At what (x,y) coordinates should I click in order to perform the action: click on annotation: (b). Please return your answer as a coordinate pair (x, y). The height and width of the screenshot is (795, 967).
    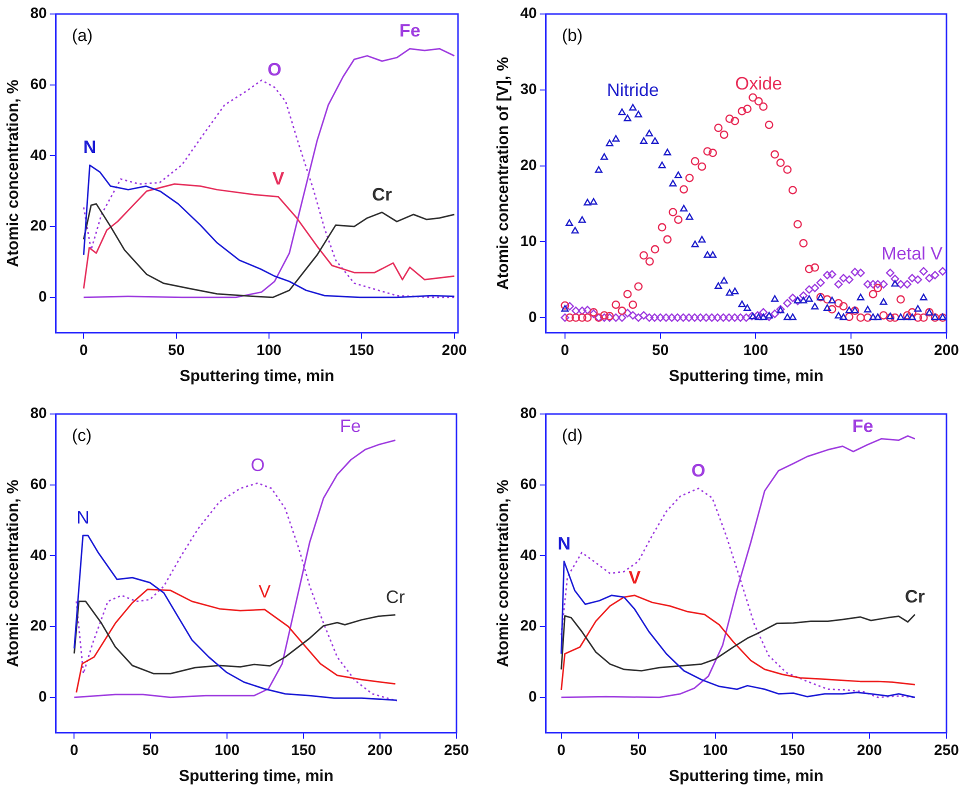
    Looking at the image, I should click on (572, 36).